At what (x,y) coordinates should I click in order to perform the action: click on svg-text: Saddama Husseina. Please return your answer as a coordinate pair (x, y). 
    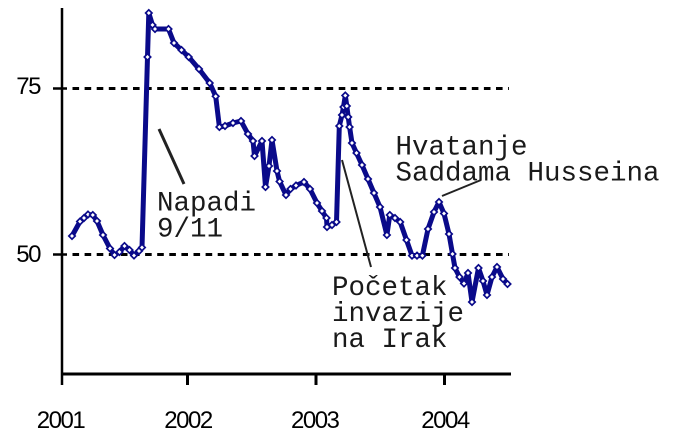
    Looking at the image, I should click on (528, 174).